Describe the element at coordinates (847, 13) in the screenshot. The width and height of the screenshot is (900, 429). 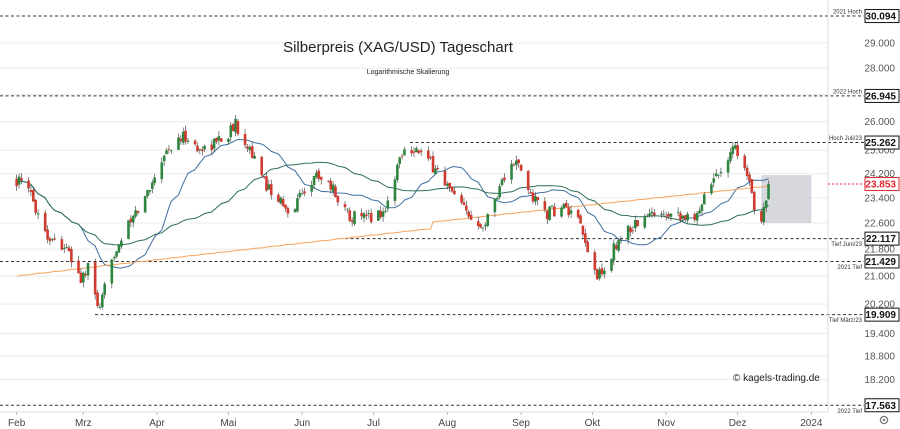
I see `level-name: 2021 Hoch` at that location.